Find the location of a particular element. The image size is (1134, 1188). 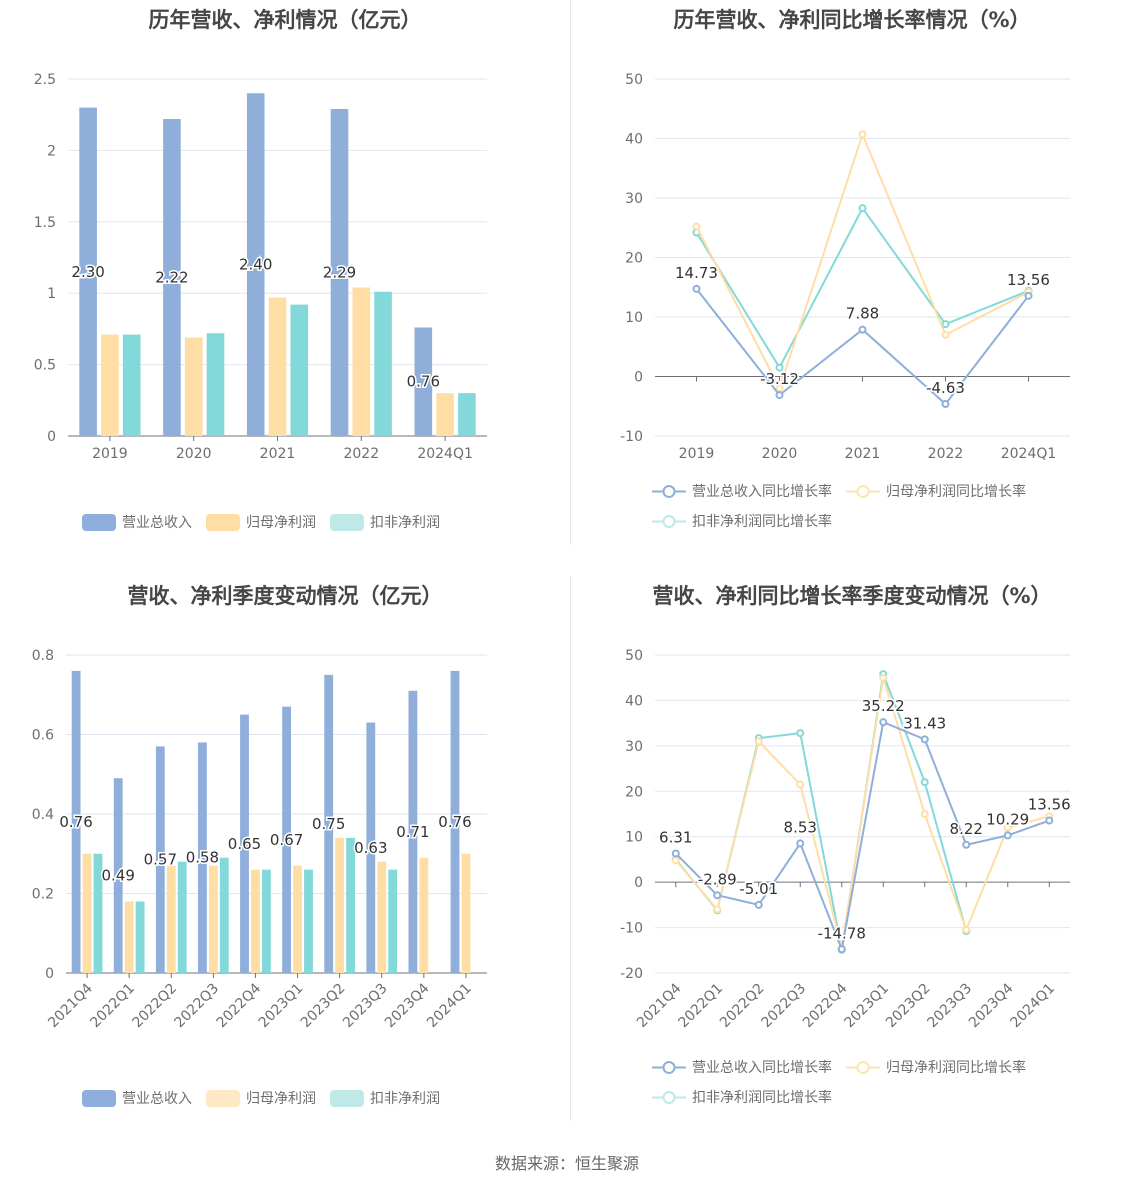

x-tick-label: 2023Q4 is located at coordinates (407, 1005).